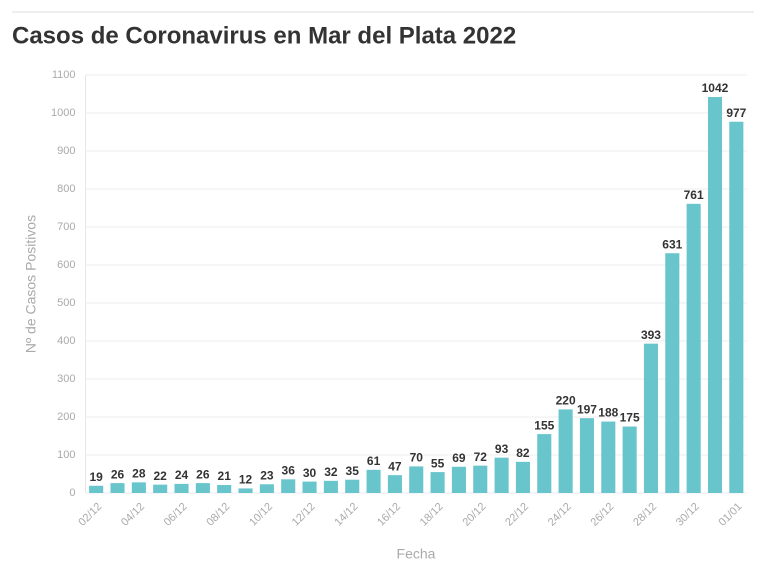 This screenshot has width=766, height=575. Describe the element at coordinates (96, 477) in the screenshot. I see `value-label: 19` at that location.